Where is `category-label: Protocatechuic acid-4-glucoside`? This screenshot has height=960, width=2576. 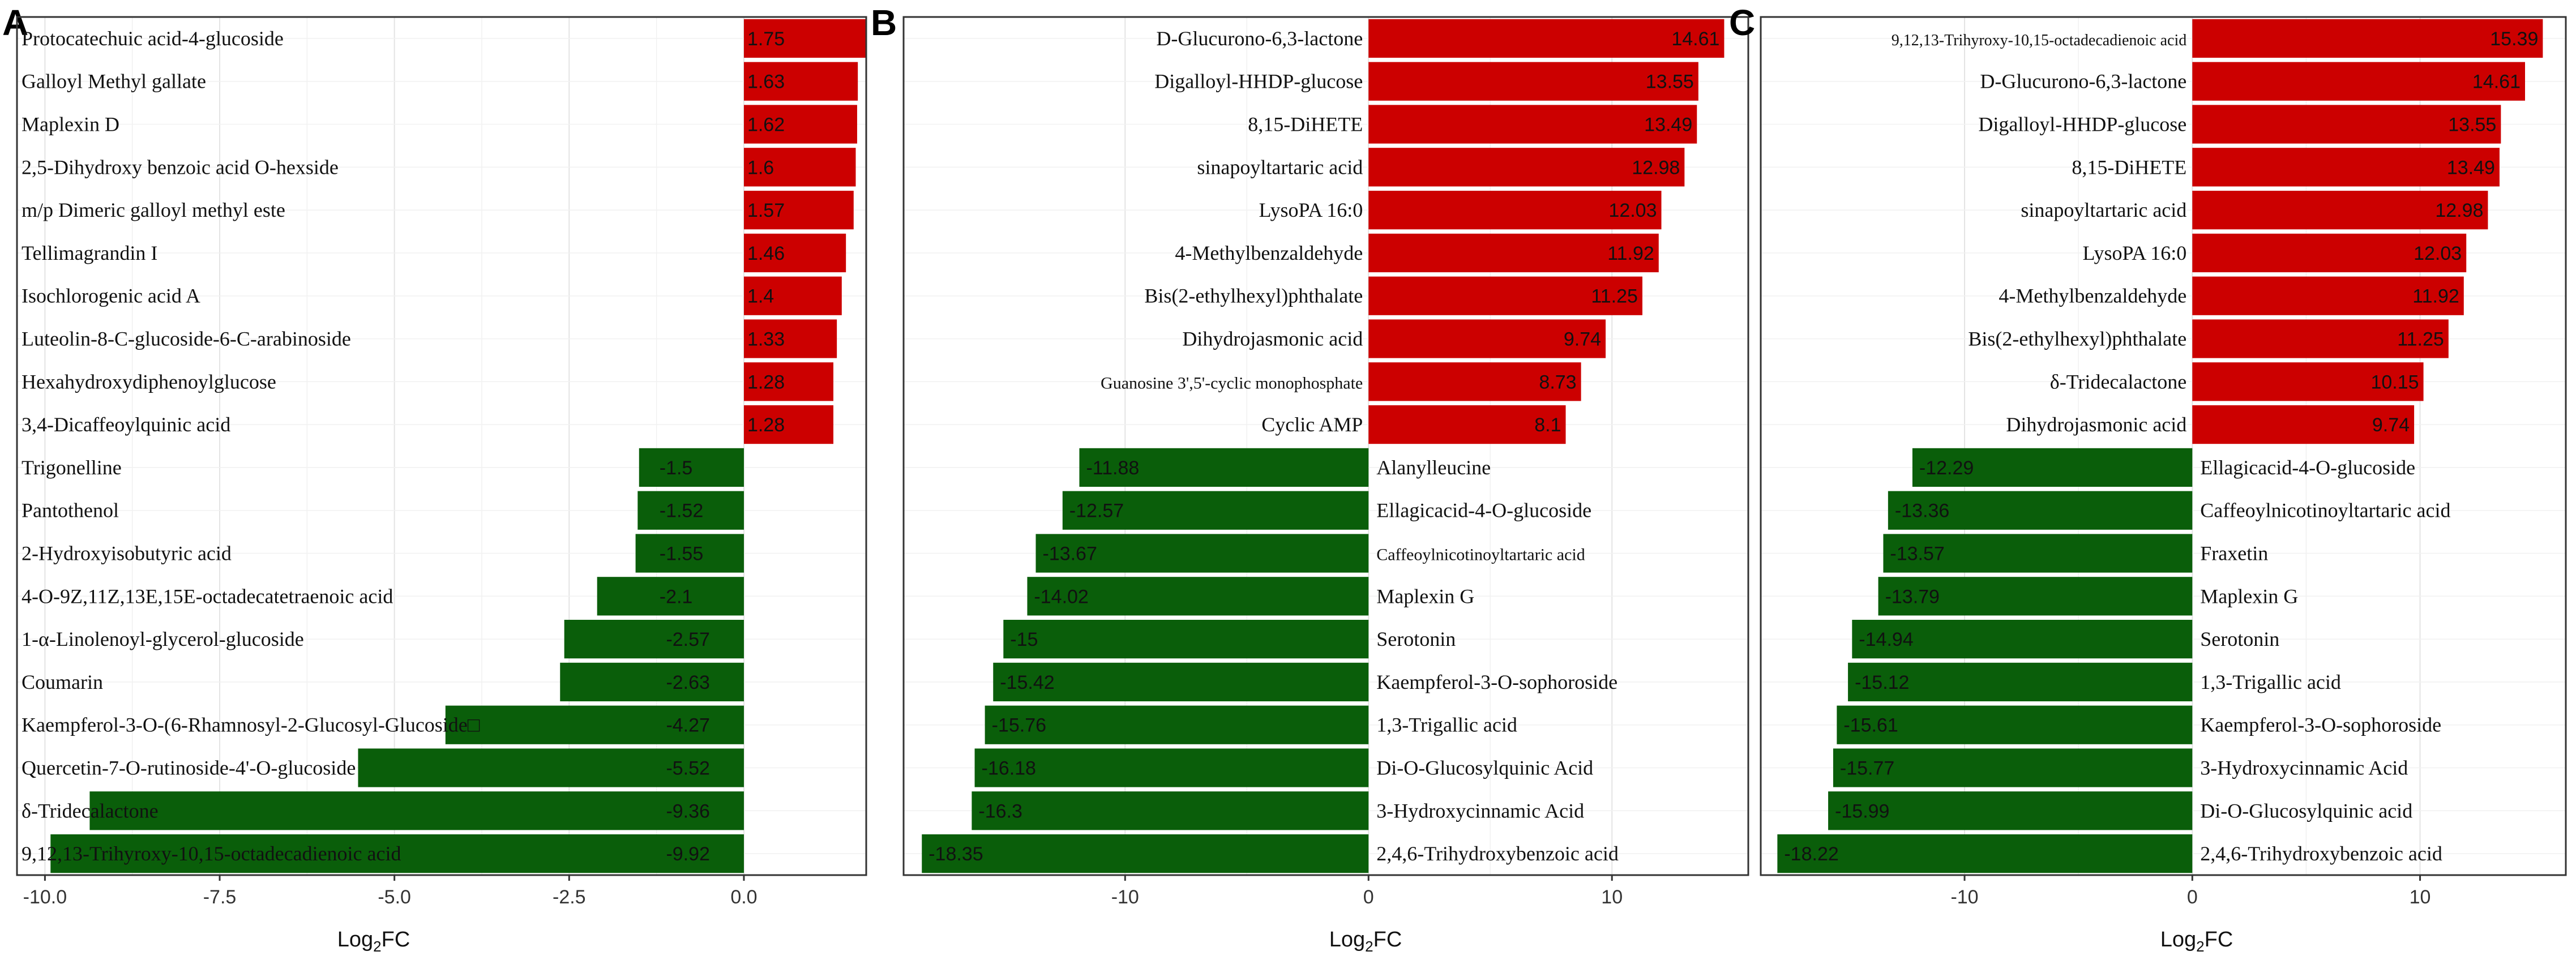 category-label: Protocatechuic acid-4-glucoside is located at coordinates (153, 38).